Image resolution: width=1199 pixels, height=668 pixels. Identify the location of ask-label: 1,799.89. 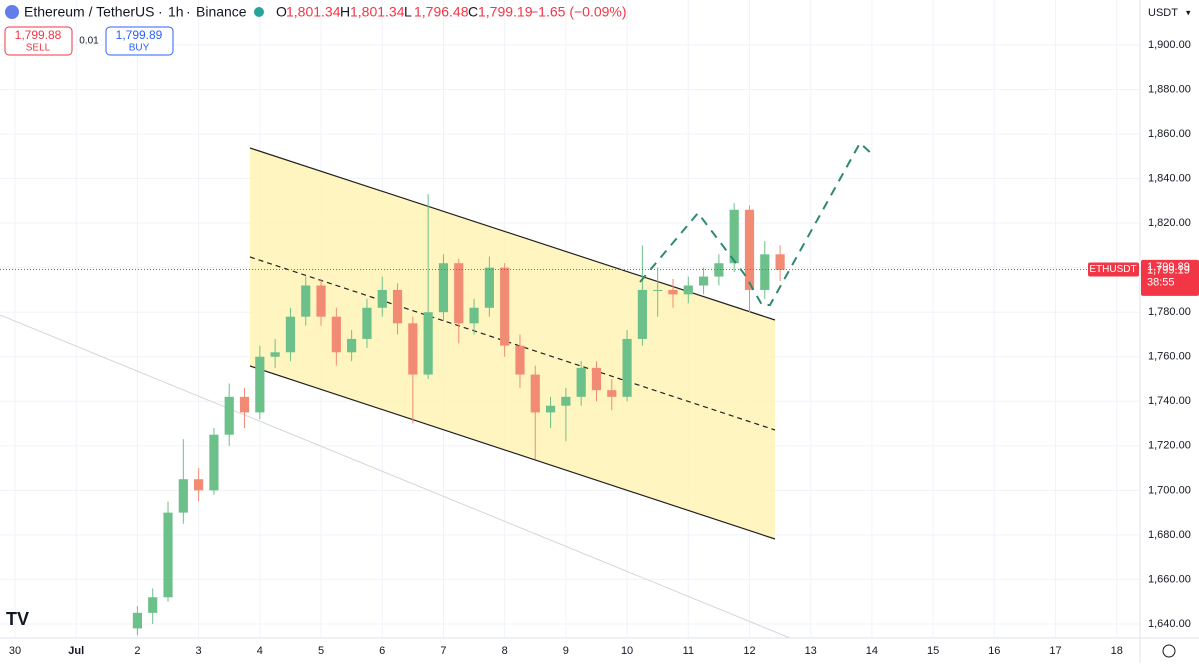
(1168, 267).